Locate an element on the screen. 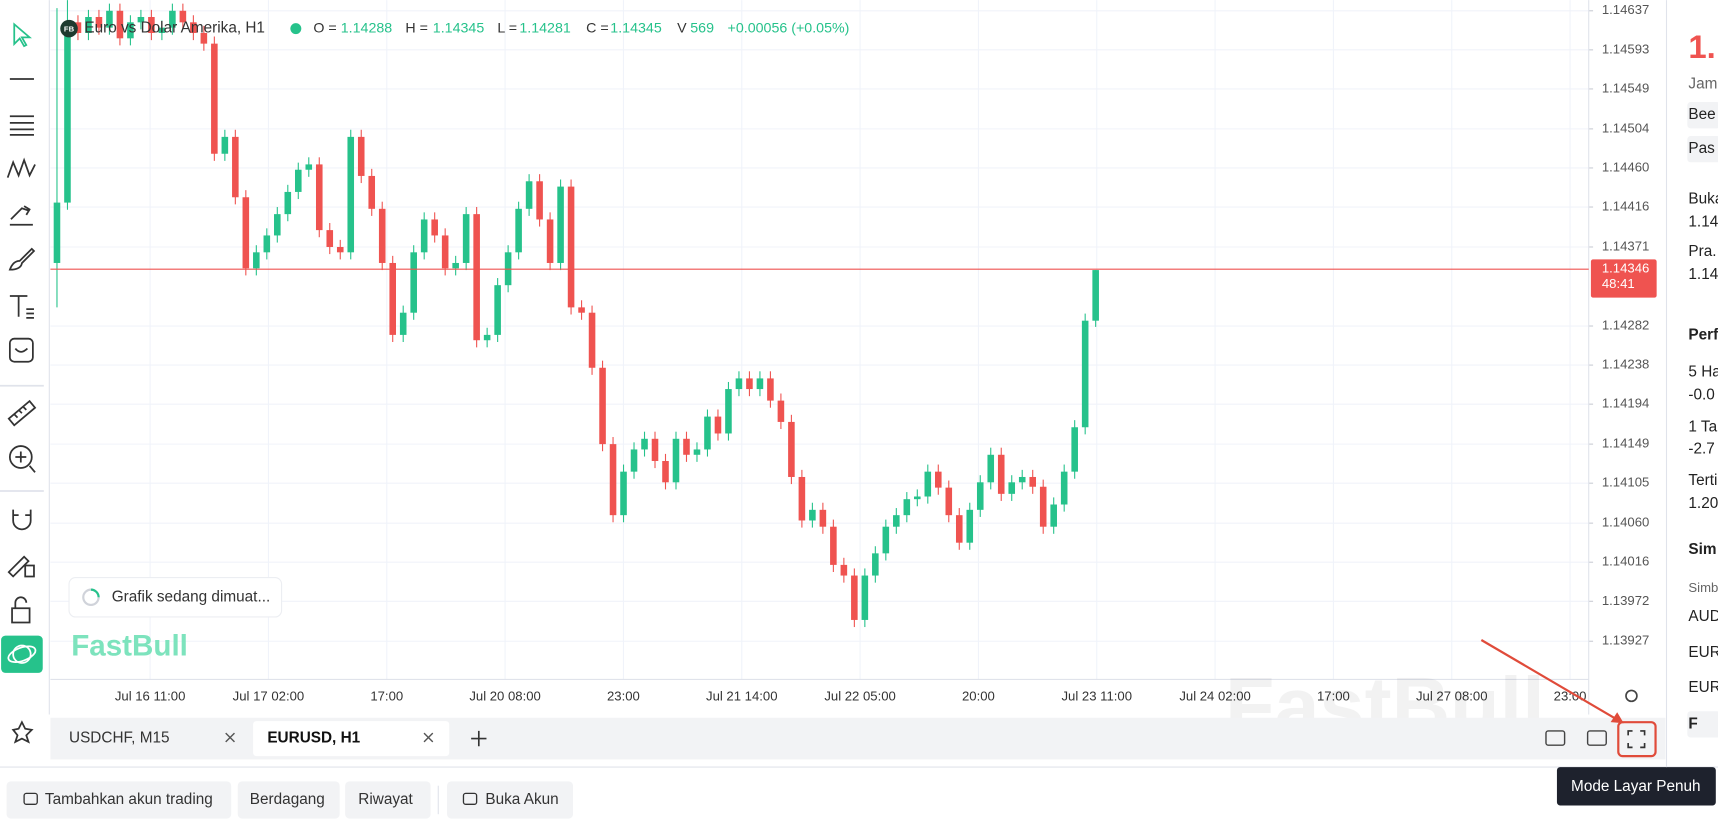  panel-text: F is located at coordinates (1692, 723).